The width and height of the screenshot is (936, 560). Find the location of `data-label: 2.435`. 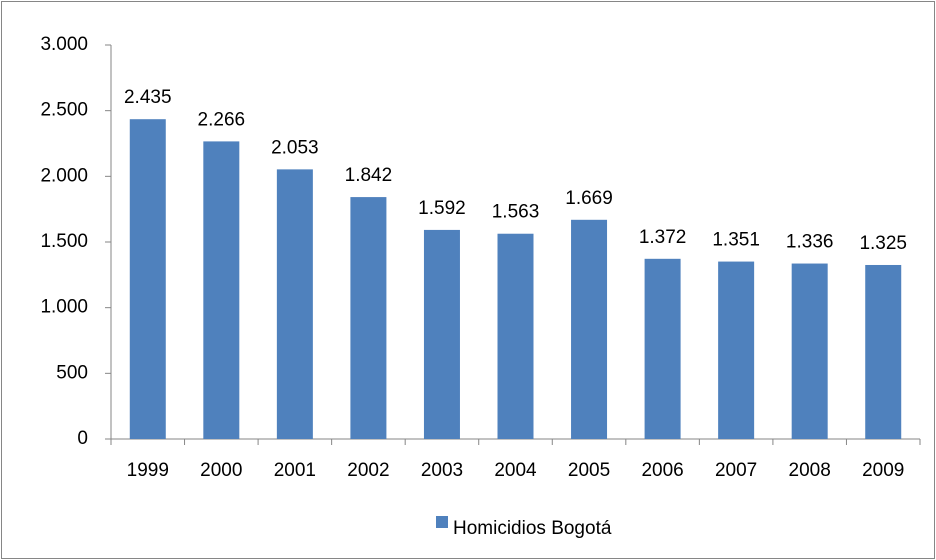

data-label: 2.435 is located at coordinates (148, 97).